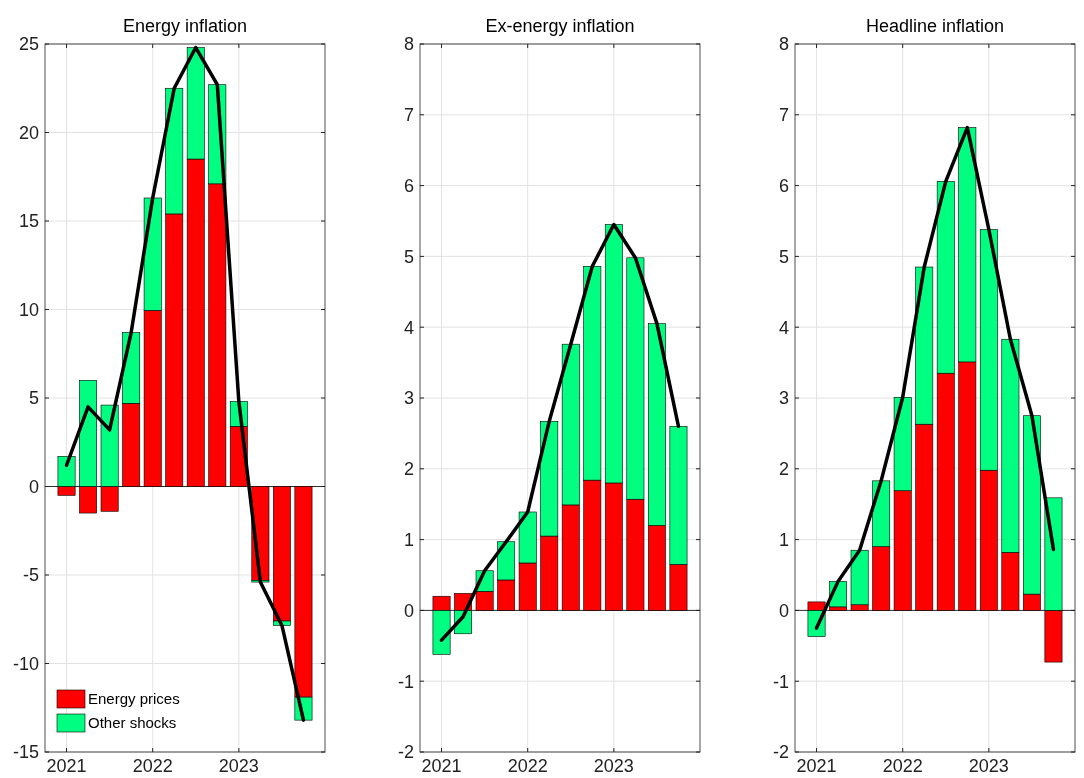 The image size is (1084, 778). Describe the element at coordinates (28, 132) in the screenshot. I see `y-tick-label: 20` at that location.